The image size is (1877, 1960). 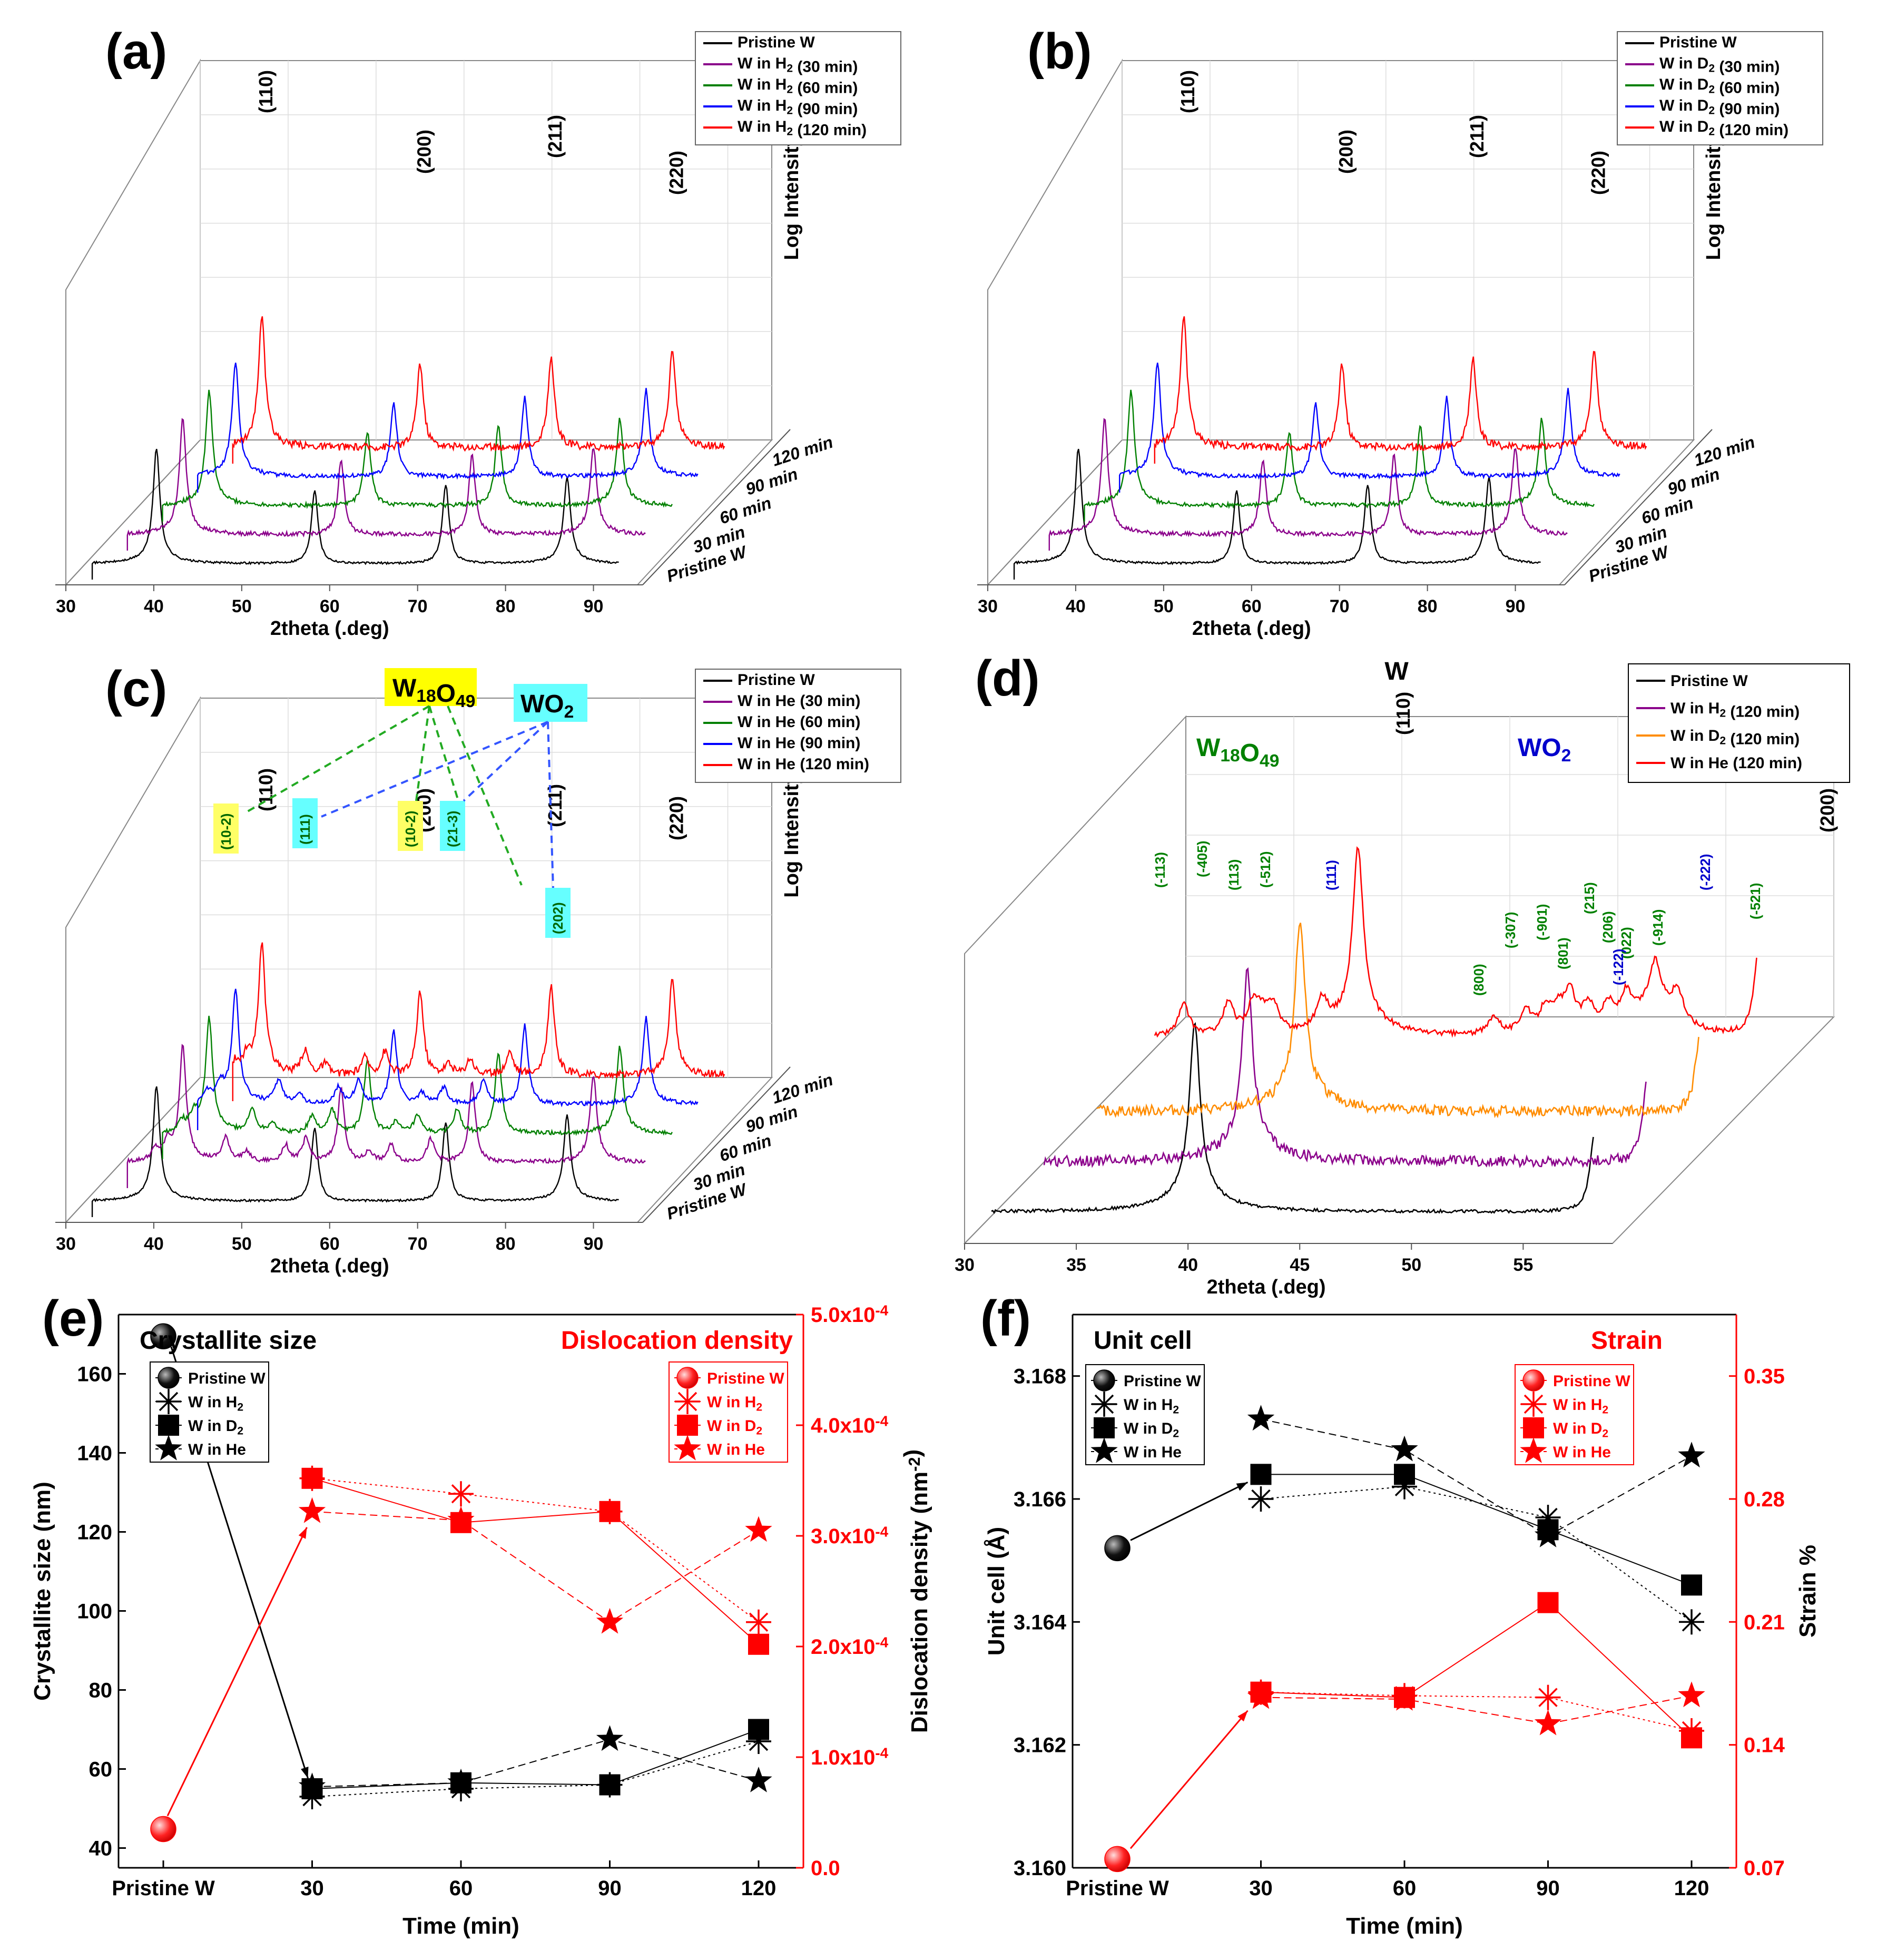 What do you see at coordinates (802, 128) in the screenshot?
I see `legend-entry: W in H2 (120 min)` at bounding box center [802, 128].